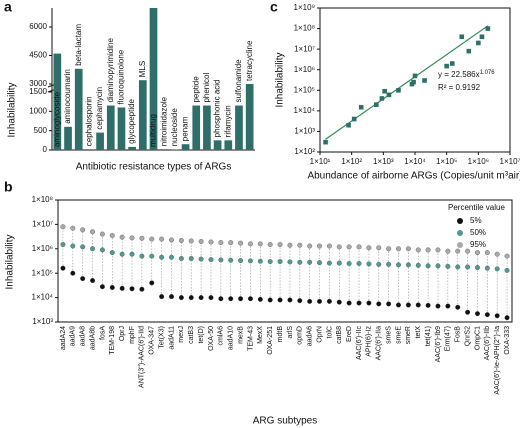  I want to click on x-tick-label: TEM-43, so click(250, 338).